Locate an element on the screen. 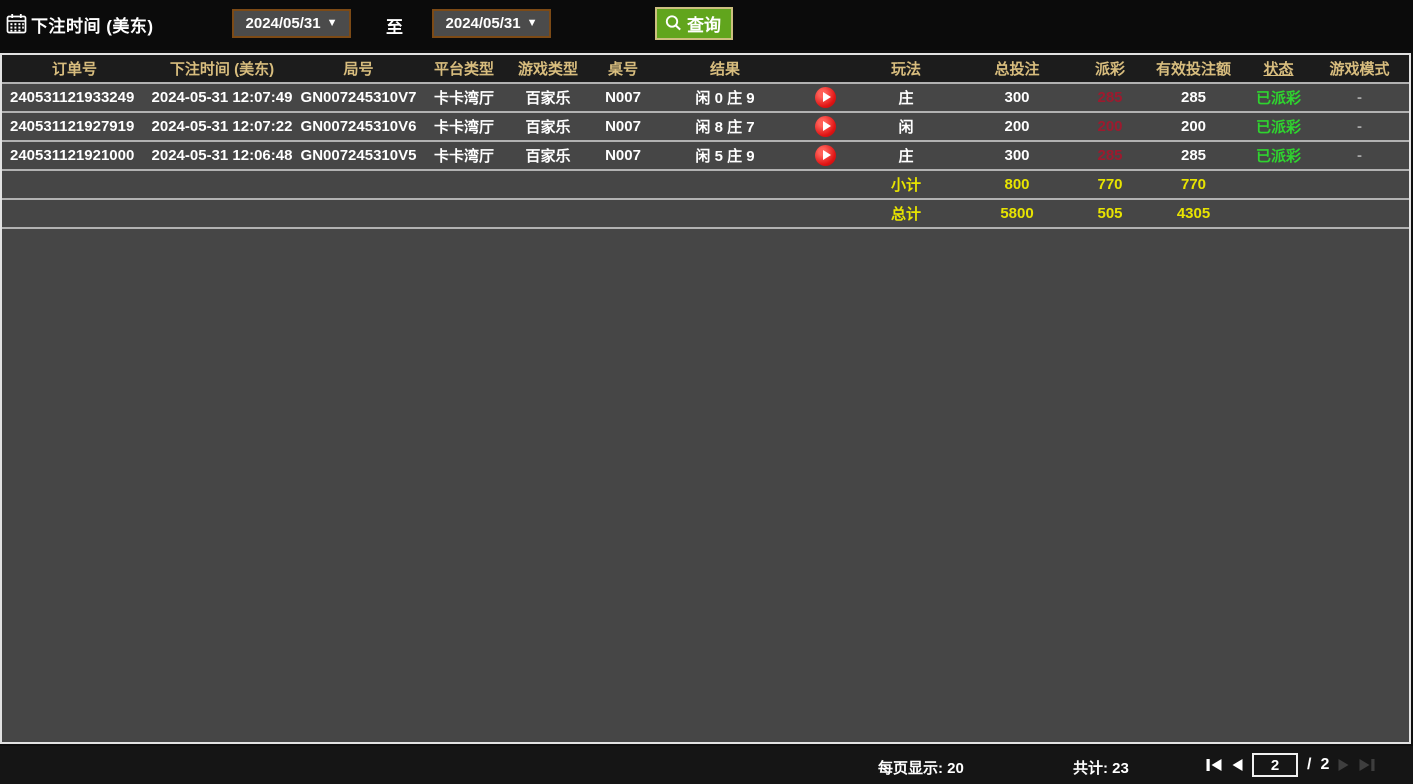 The image size is (1413, 784). header-round-id: 局号 is located at coordinates (358, 69).